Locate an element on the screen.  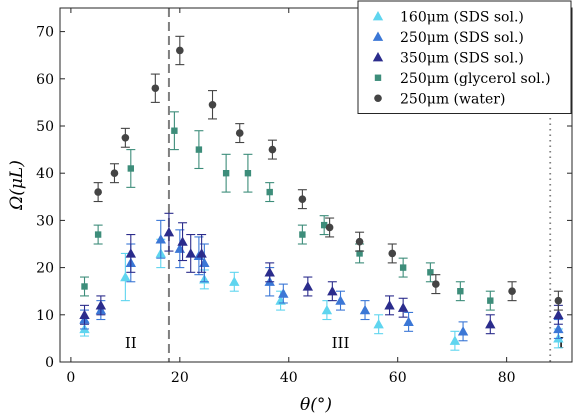
legend-entry: 350μm (SDS sol.) is located at coordinates (462, 58).